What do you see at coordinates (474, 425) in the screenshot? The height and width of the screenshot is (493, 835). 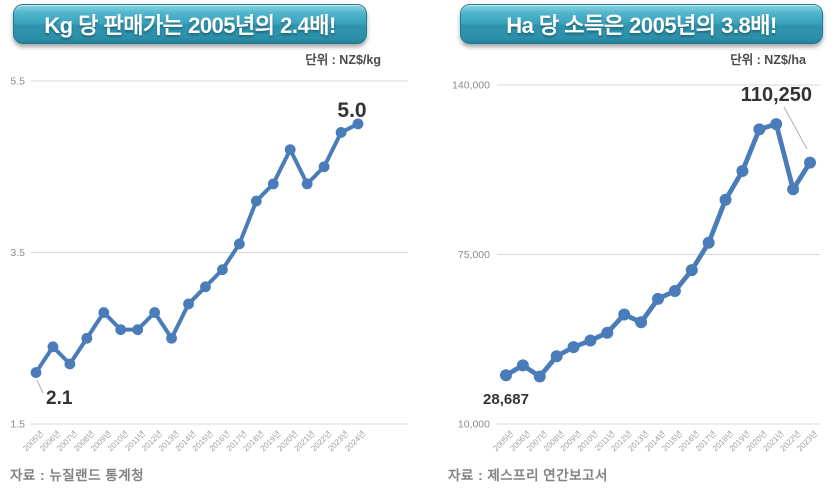 I see `y-axis-tick-label: 10,000` at bounding box center [474, 425].